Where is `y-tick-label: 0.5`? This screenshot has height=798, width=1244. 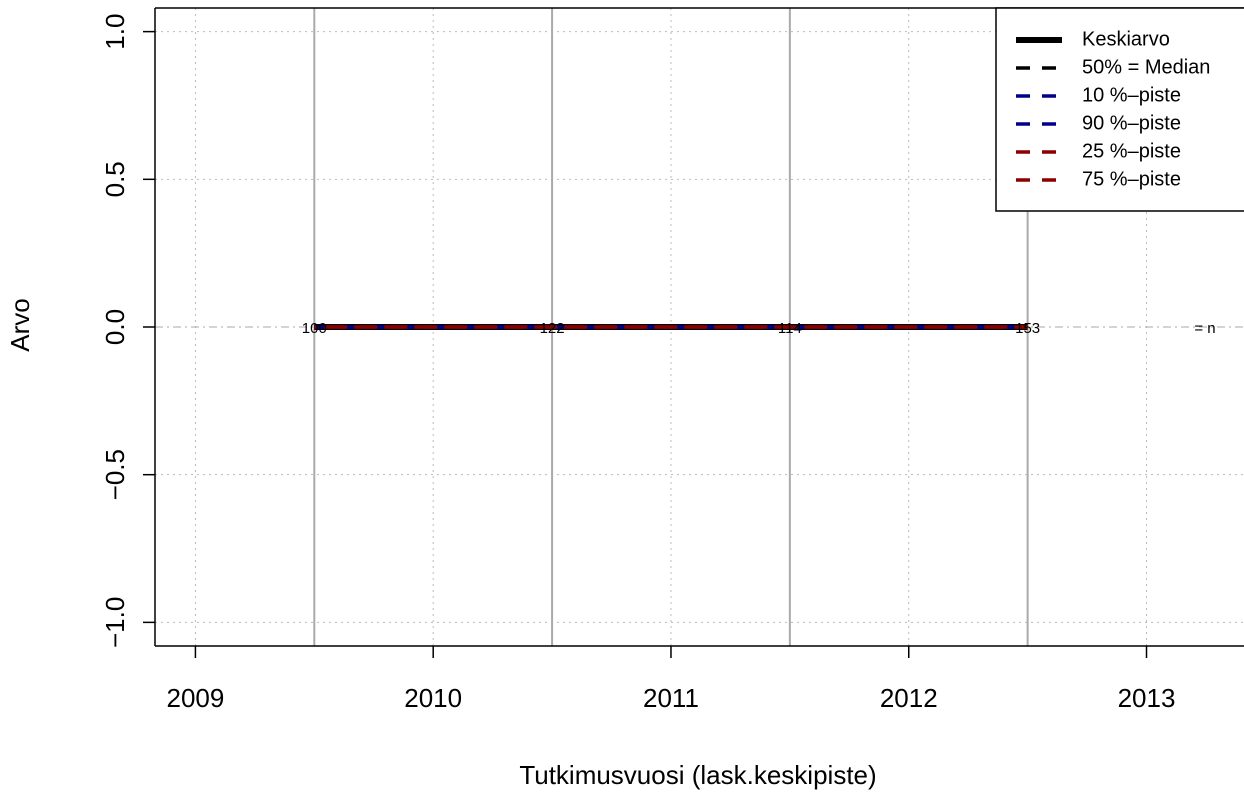
y-tick-label: 0.5 is located at coordinates (115, 179).